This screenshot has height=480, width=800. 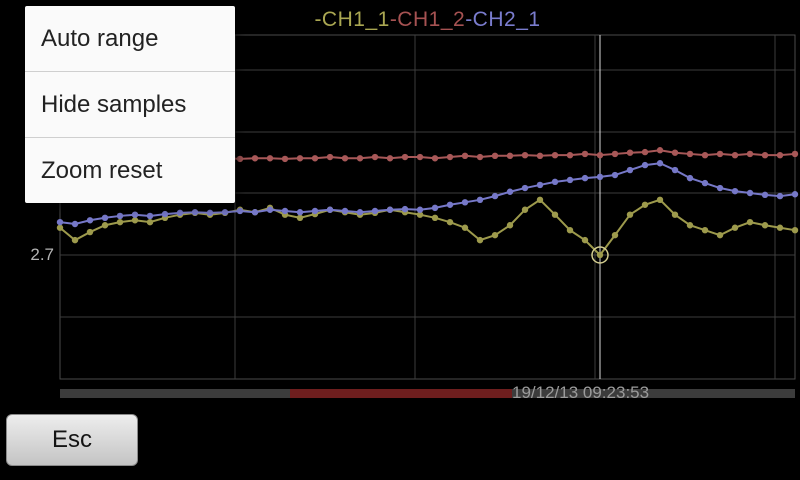 I want to click on menu-item-zoom-reset: Zoom reset, so click(x=102, y=170).